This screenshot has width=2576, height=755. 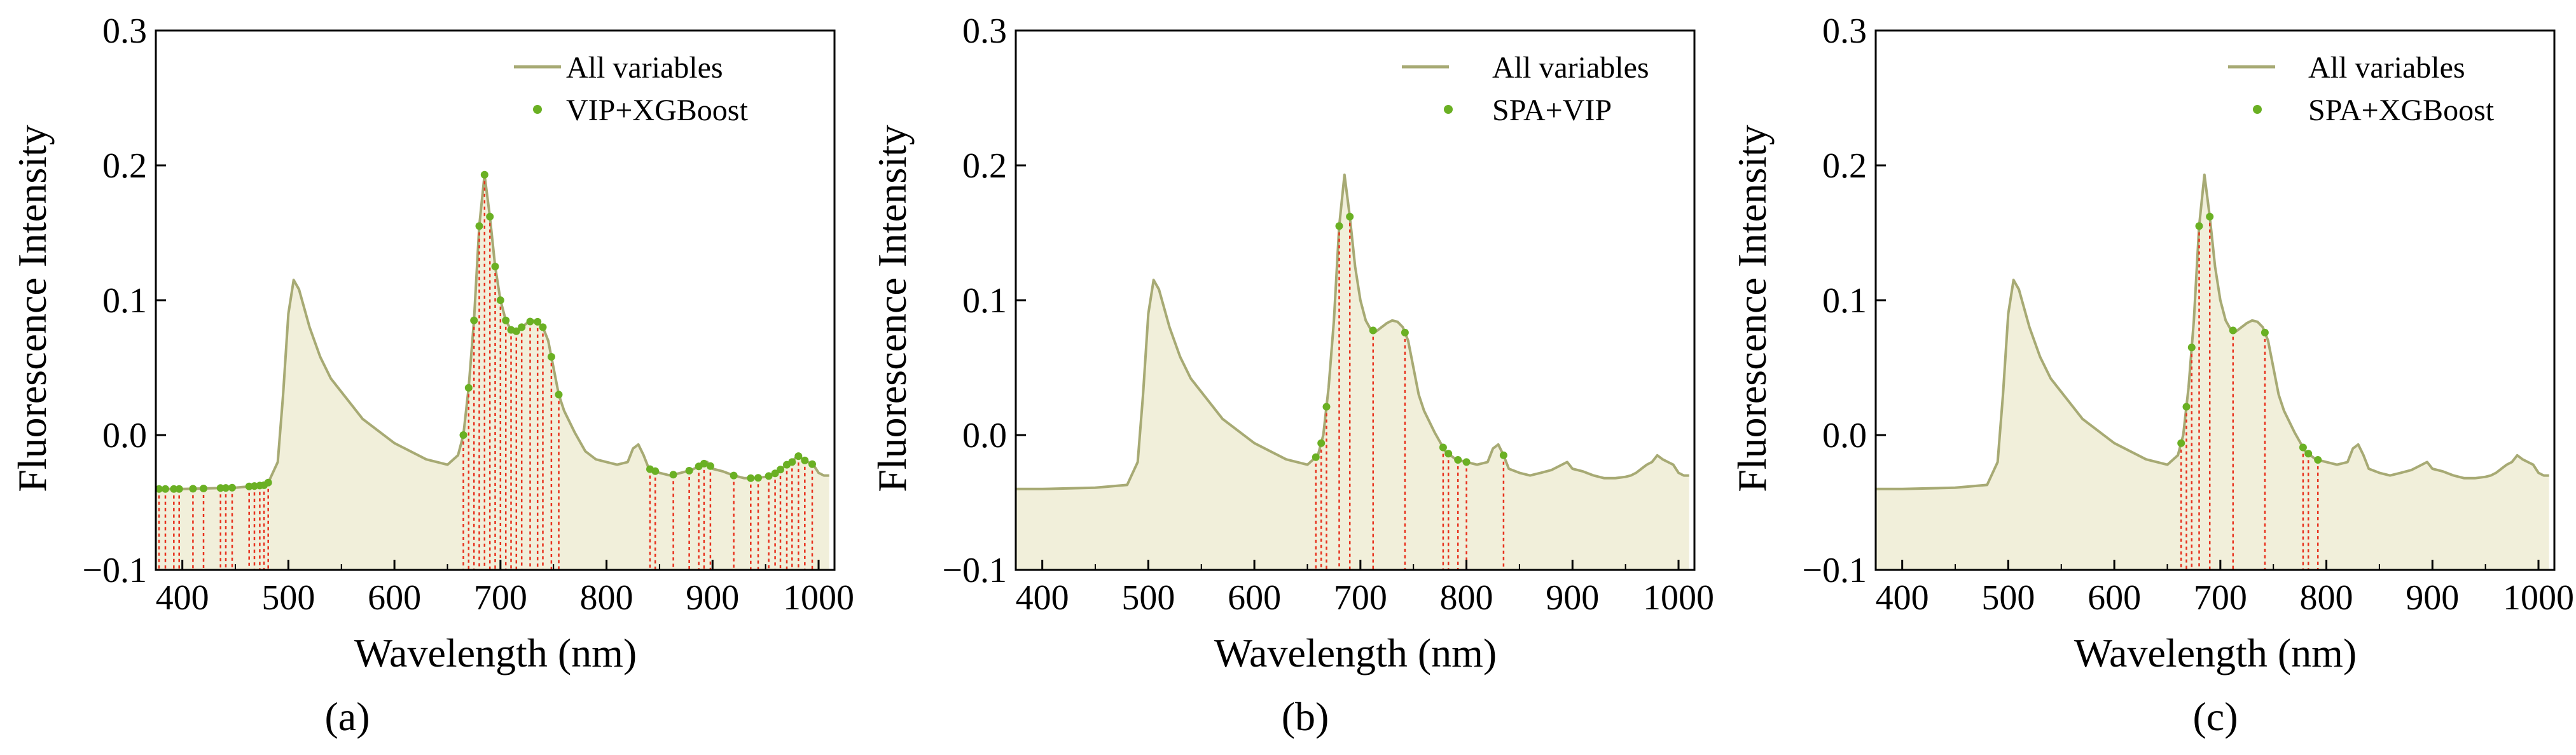 I want to click on panel-label: (b), so click(x=1305, y=716).